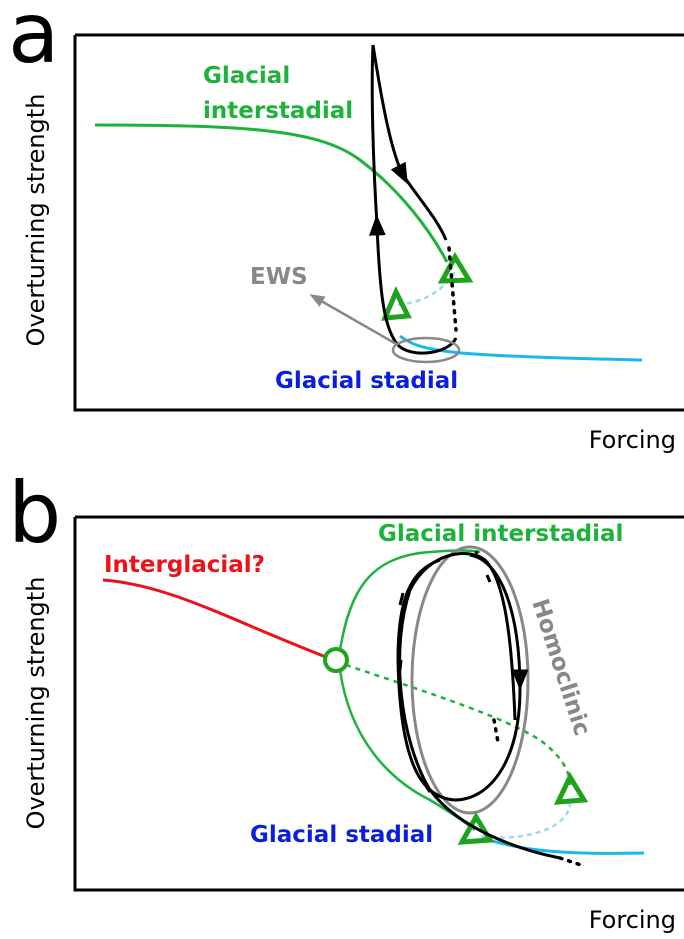 This screenshot has height=939, width=684. I want to click on panel-label: a, so click(33, 41).